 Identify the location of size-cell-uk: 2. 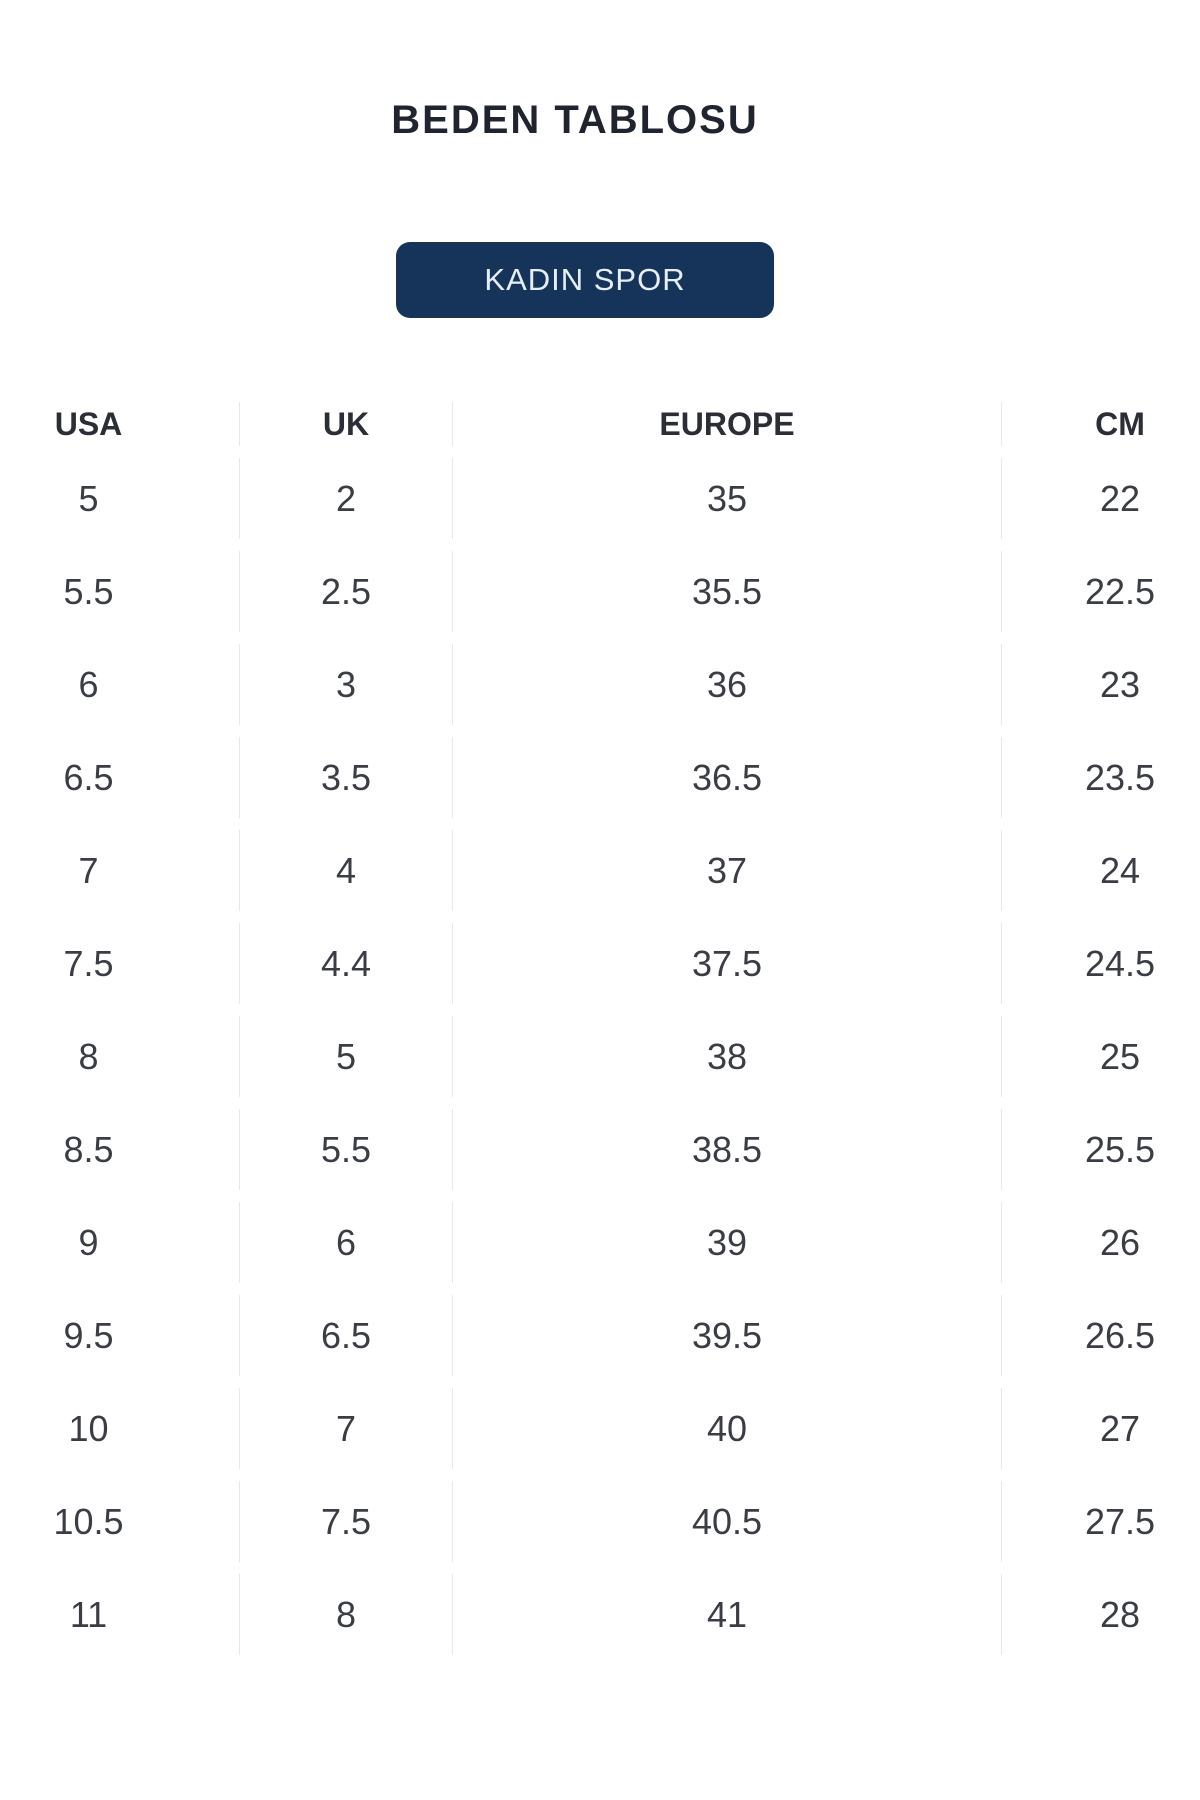
(346, 498).